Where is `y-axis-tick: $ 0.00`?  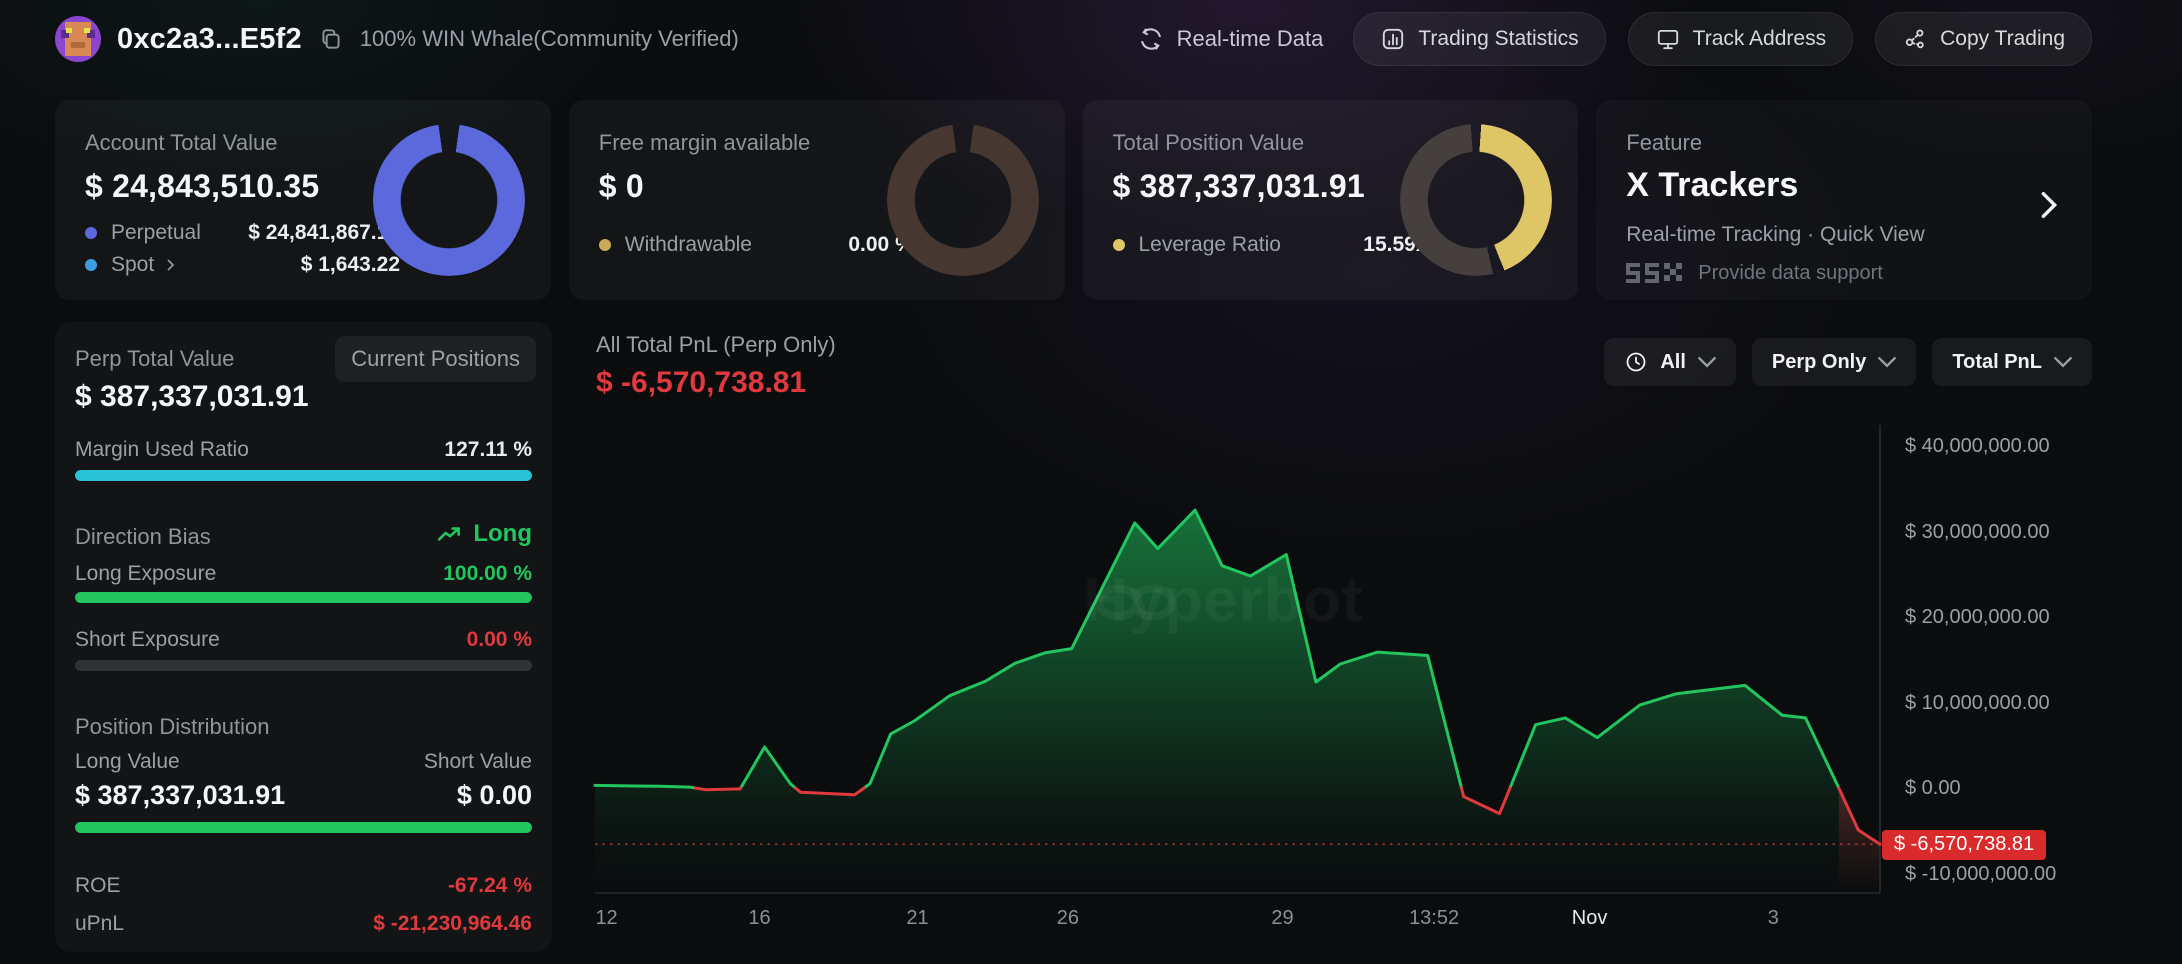 y-axis-tick: $ 0.00 is located at coordinates (1933, 788).